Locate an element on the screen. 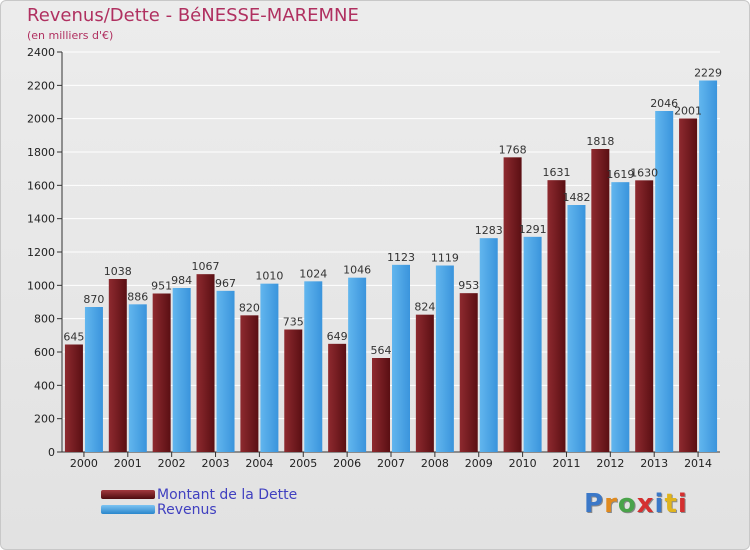 This screenshot has width=750, height=550. data-label-revenue: 2046 is located at coordinates (664, 103).